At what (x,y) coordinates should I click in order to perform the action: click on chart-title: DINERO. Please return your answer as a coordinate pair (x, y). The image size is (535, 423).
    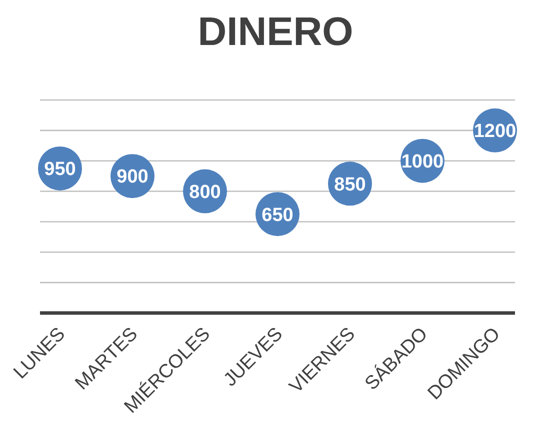
    Looking at the image, I should click on (276, 32).